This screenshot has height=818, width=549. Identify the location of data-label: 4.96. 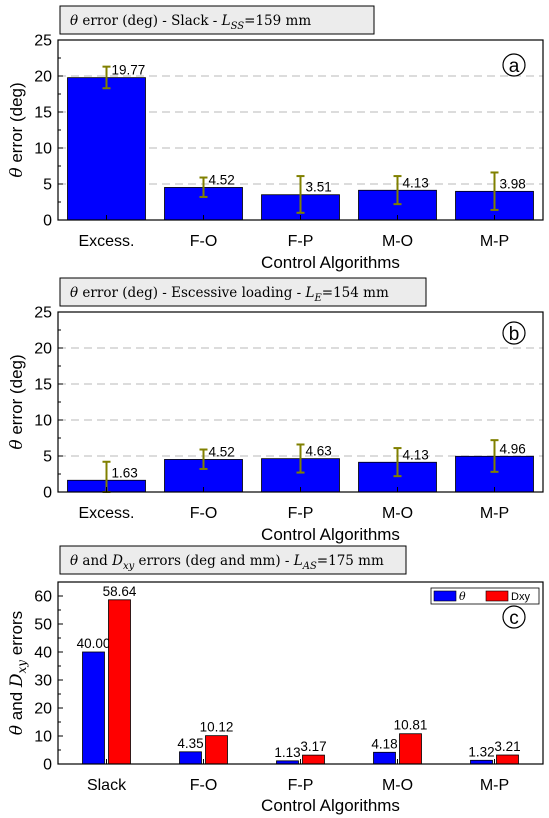
(513, 448).